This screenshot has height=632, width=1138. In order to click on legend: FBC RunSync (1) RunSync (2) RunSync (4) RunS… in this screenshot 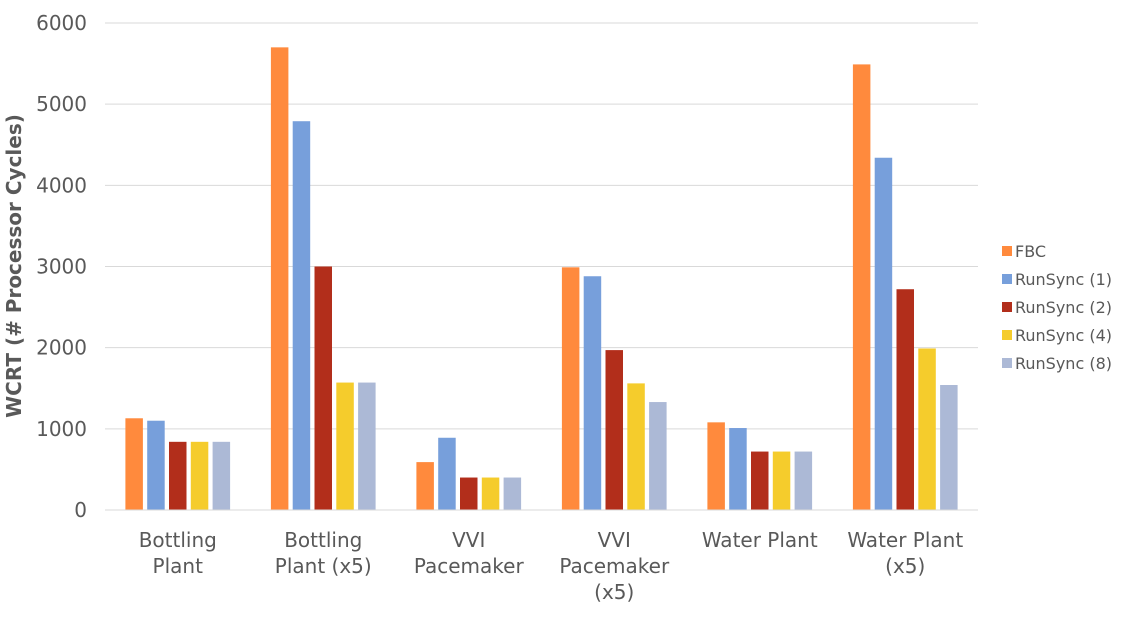, I will do `click(1057, 307)`.